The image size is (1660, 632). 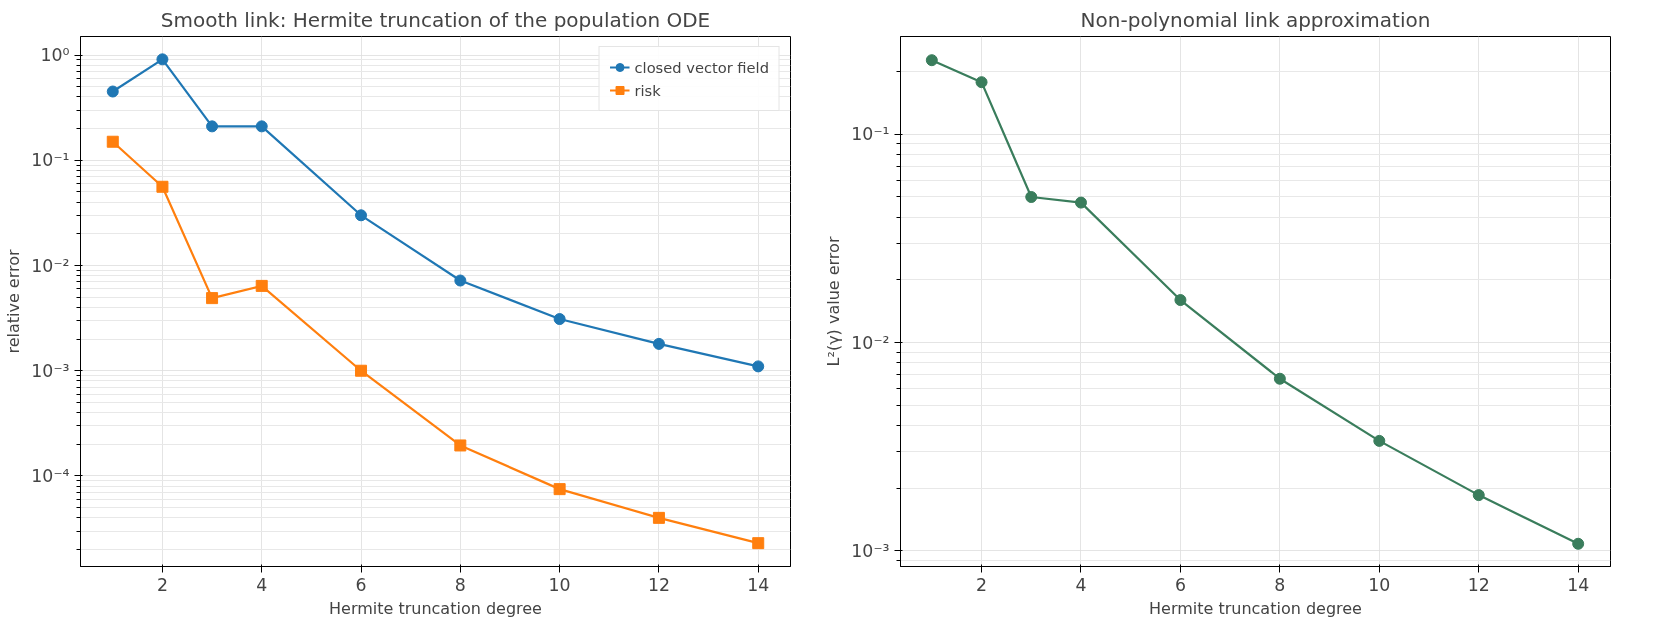 What do you see at coordinates (647, 90) in the screenshot?
I see `legend-label: risk` at bounding box center [647, 90].